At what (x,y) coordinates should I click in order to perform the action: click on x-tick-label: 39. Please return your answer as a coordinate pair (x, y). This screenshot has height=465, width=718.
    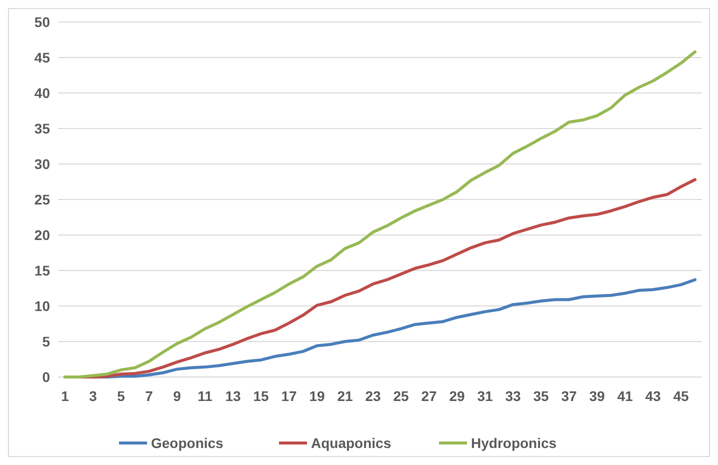
    Looking at the image, I should click on (597, 396).